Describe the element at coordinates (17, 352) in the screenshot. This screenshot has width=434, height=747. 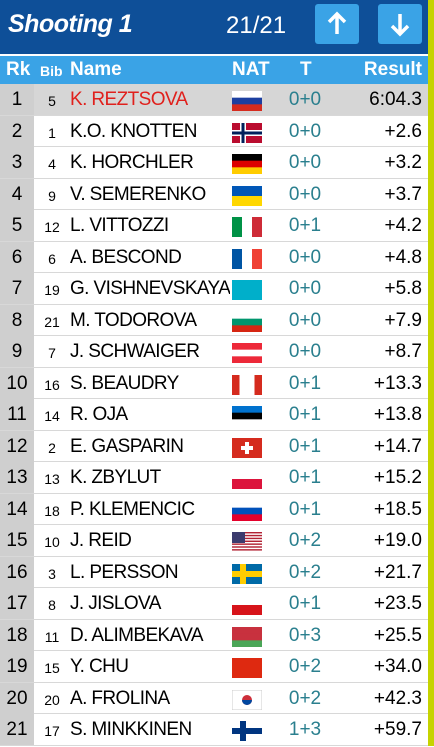
I see `rank: 9` at that location.